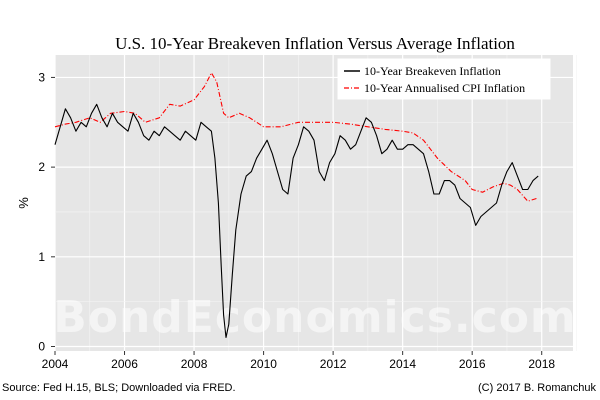  What do you see at coordinates (298, 361) in the screenshot?
I see `x-axis-ticks: 2004 2006 2008 2010 2012 2014 2016 2018` at bounding box center [298, 361].